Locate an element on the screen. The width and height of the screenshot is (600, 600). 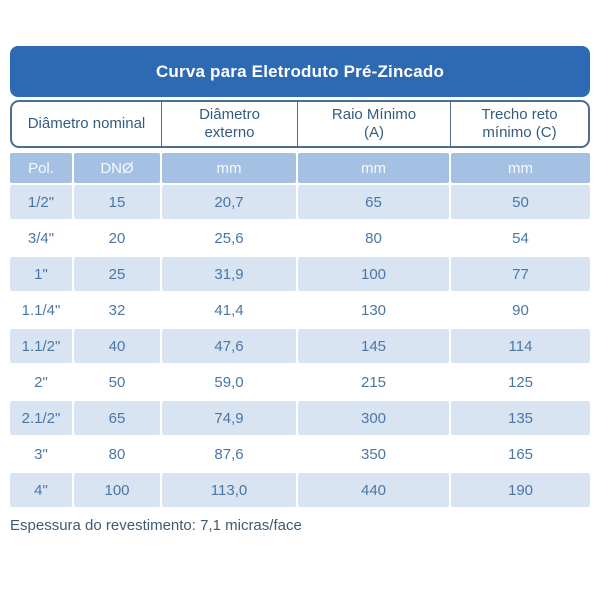
table-row: 1.1/4" 32 41,4 130 90 is located at coordinates (300, 310).